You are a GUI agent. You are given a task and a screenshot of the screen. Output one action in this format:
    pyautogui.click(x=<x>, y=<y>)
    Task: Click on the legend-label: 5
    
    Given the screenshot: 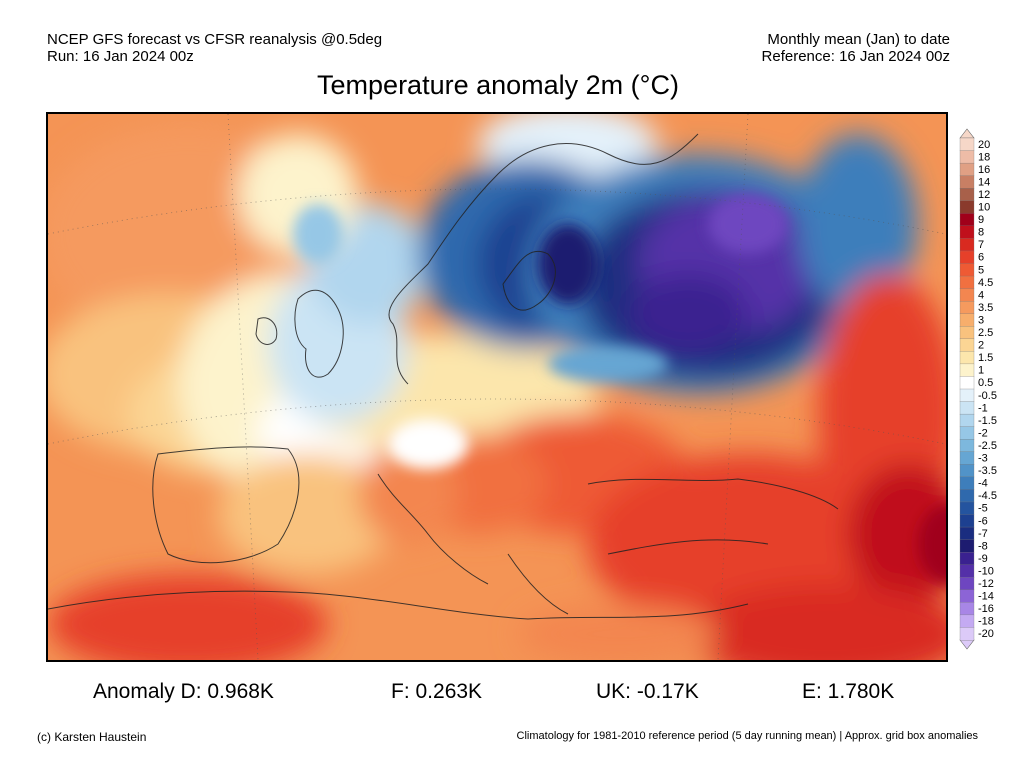 What is the action you would take?
    pyautogui.click(x=981, y=270)
    